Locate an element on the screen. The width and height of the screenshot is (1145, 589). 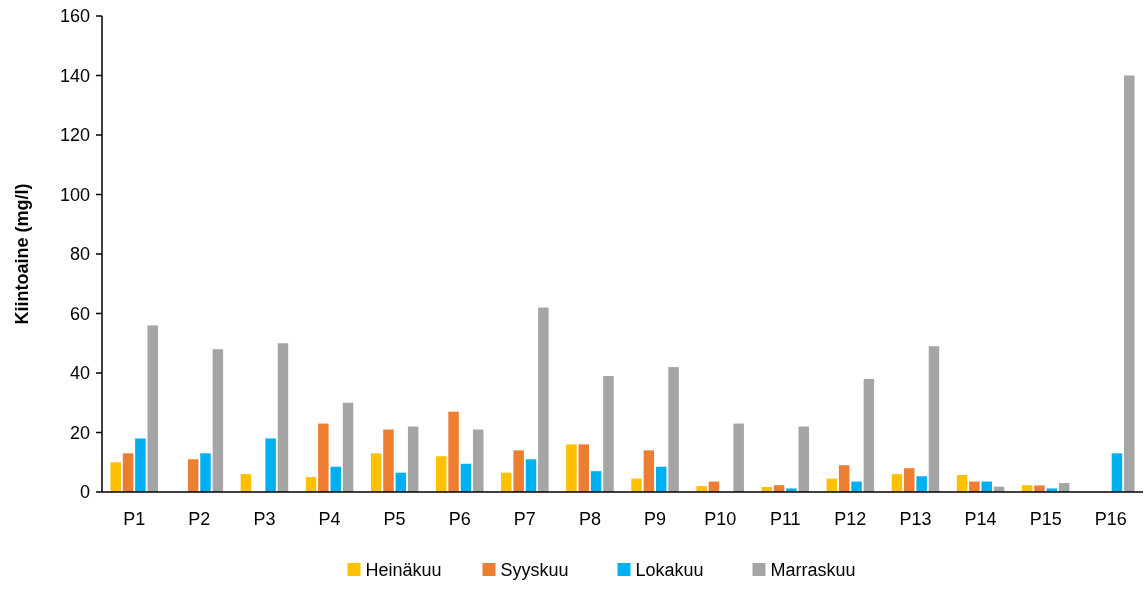
x-tick-label: P4 is located at coordinates (329, 519).